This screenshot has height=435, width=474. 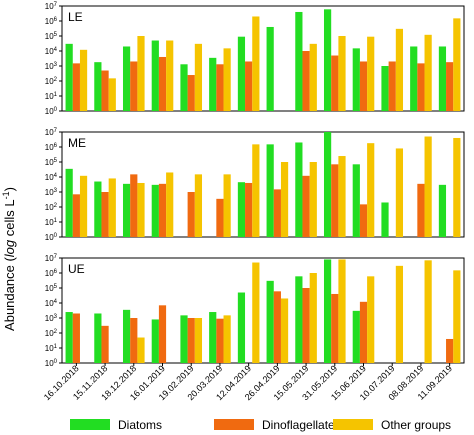 I want to click on y-tick-label: 103, so click(x=51, y=66).